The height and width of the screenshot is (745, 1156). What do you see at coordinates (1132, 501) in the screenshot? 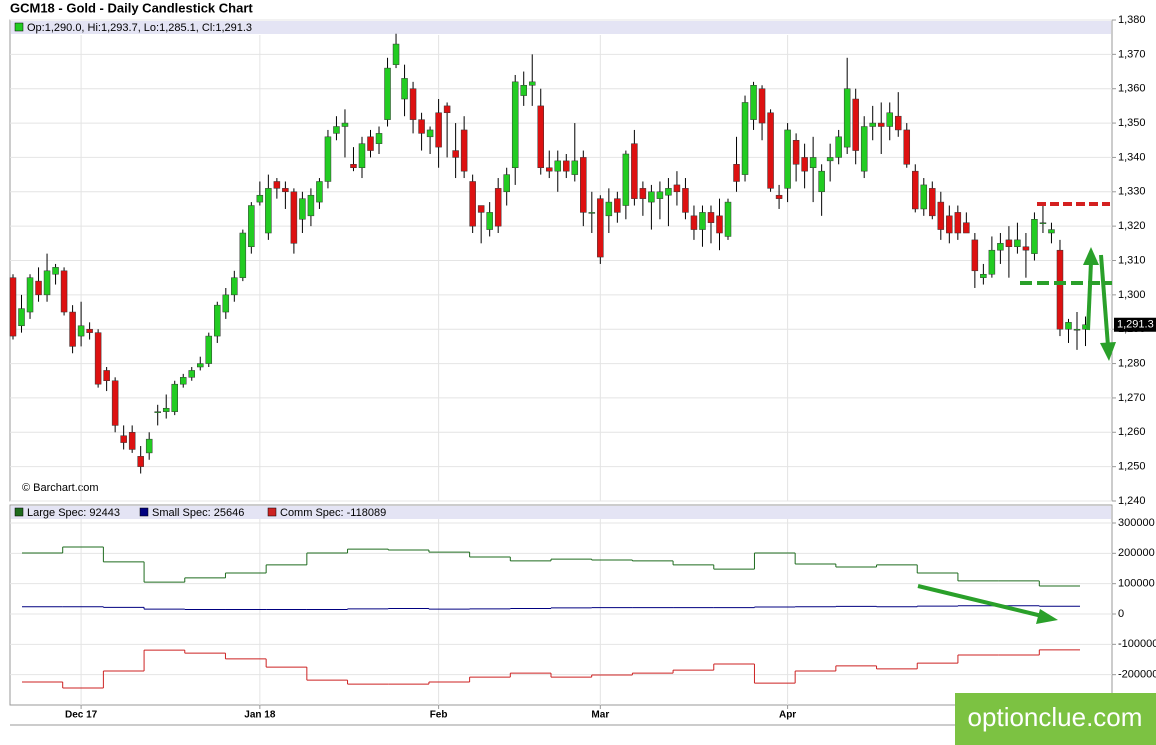
I see `y-tick-label: 1,240` at bounding box center [1132, 501].